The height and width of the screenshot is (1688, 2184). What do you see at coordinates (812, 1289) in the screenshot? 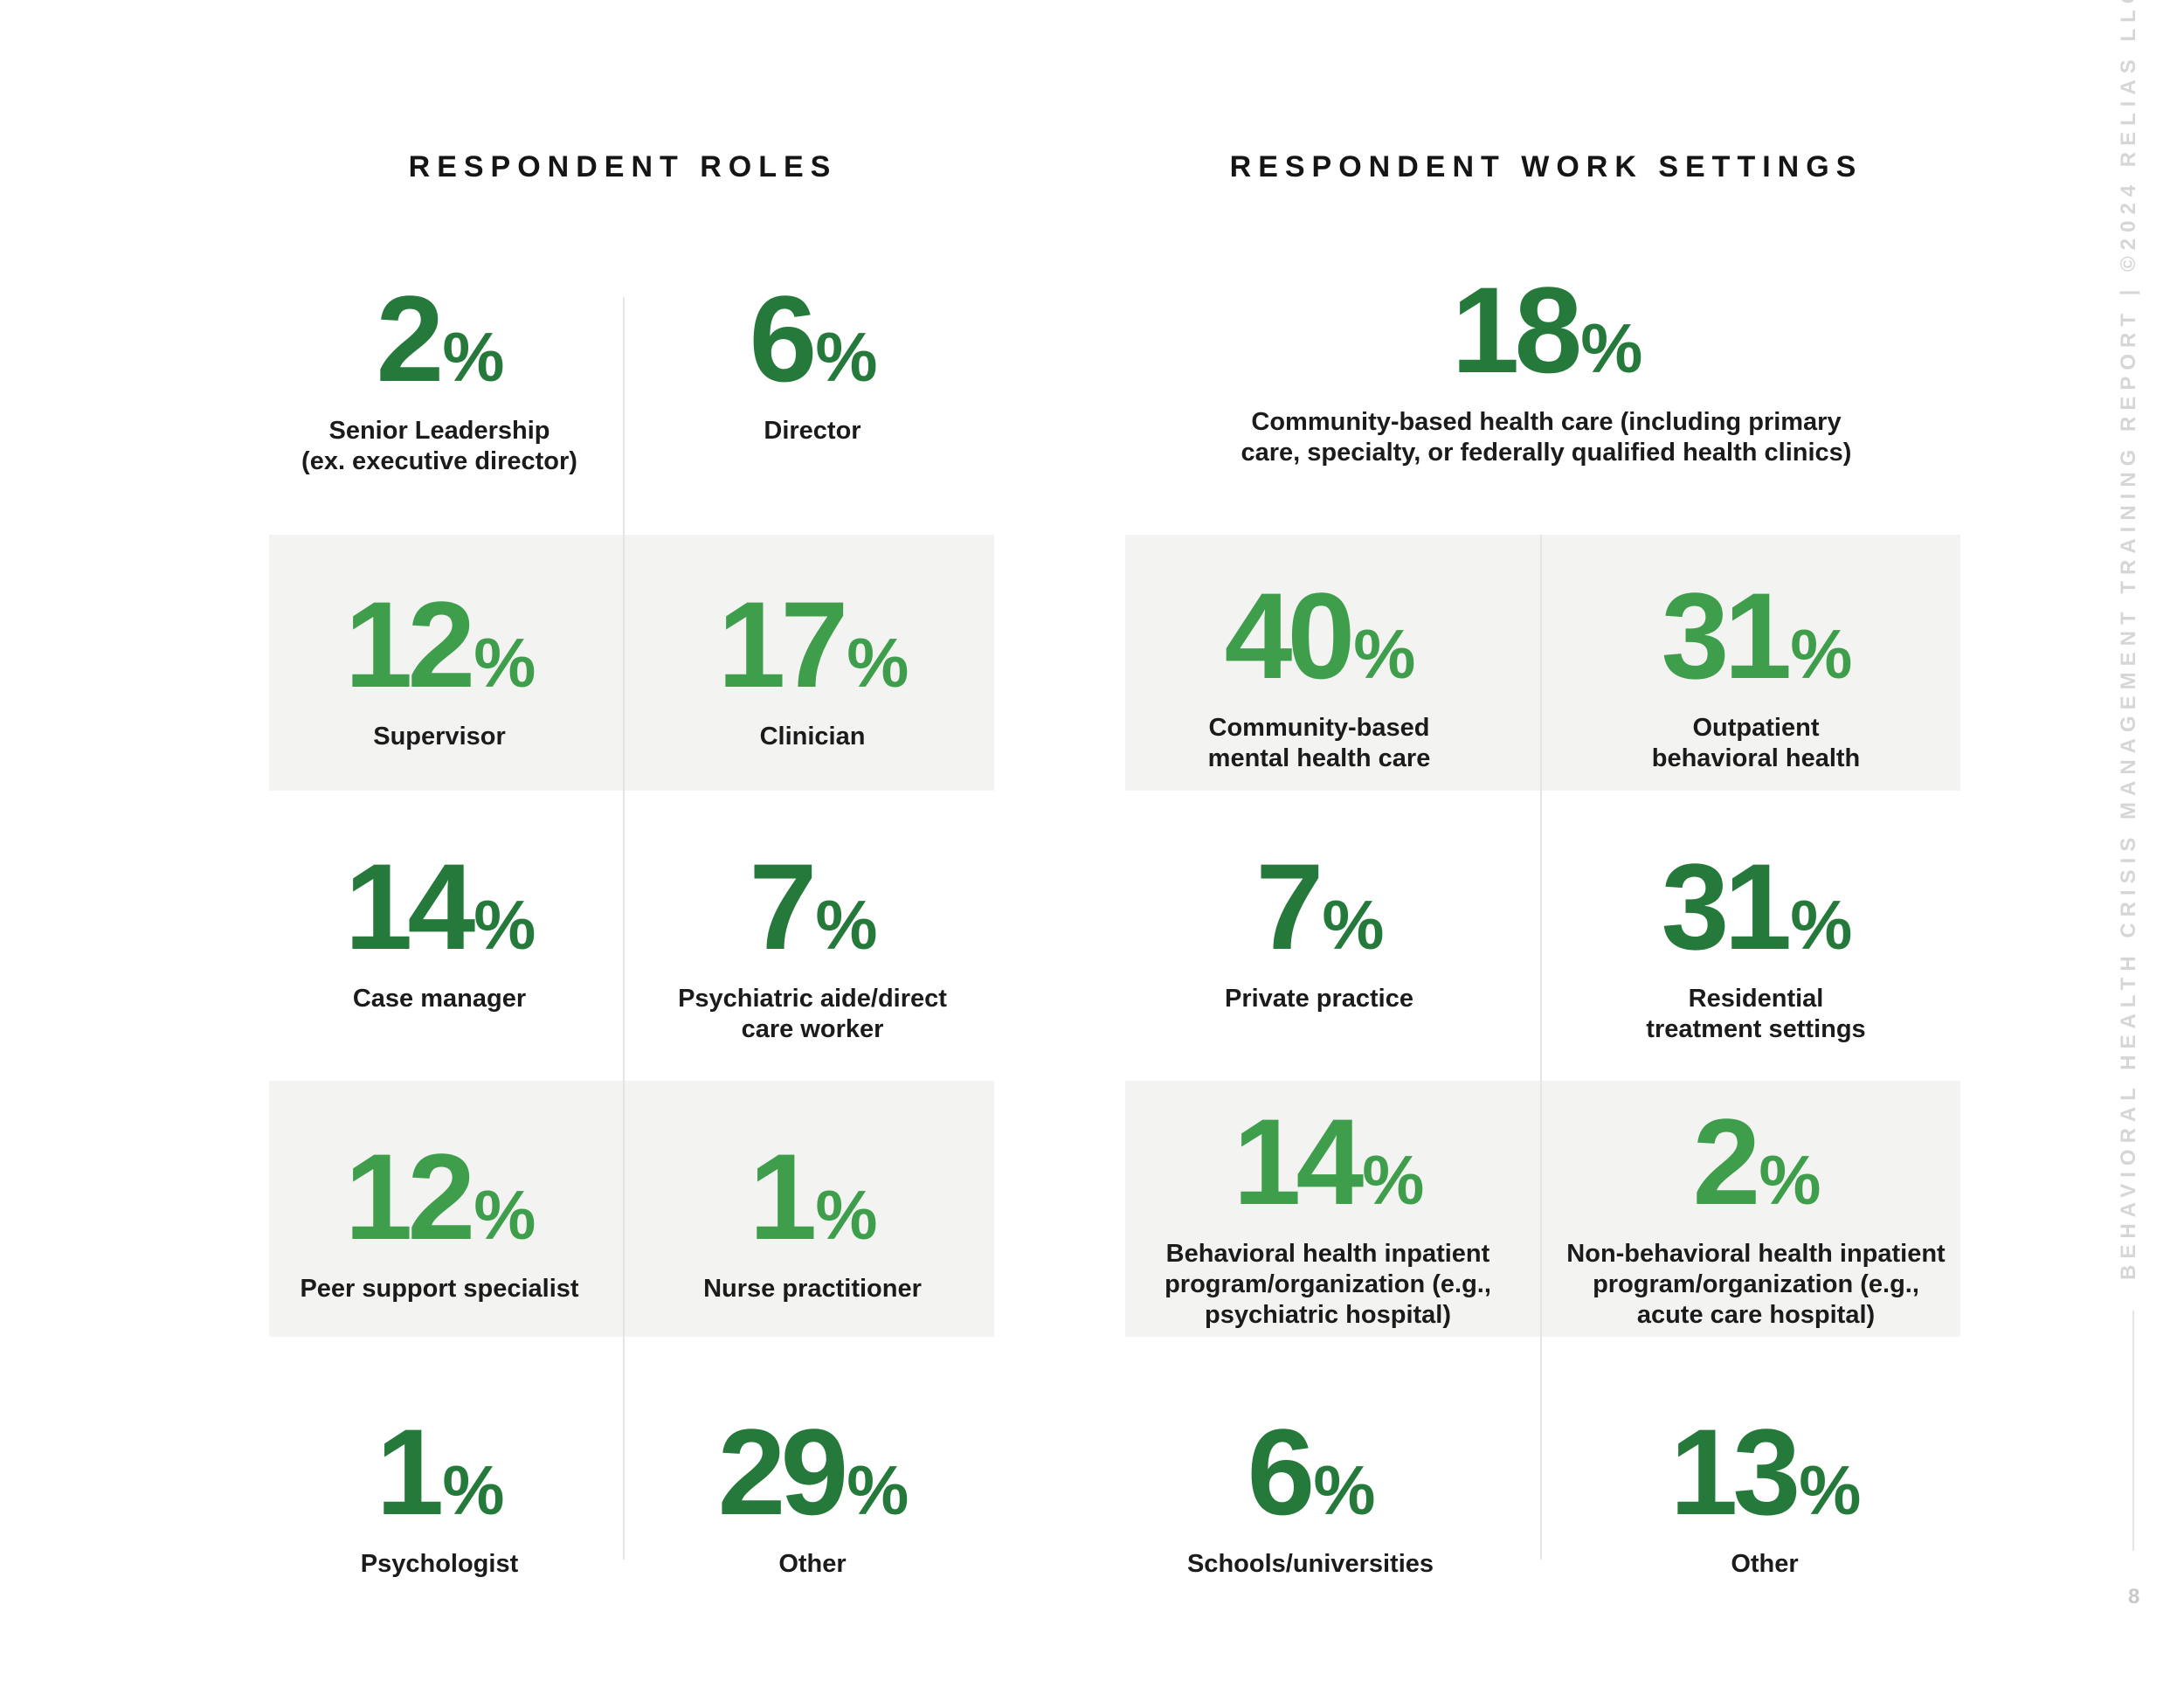
I see `stat-label: Nurse practitioner` at bounding box center [812, 1289].